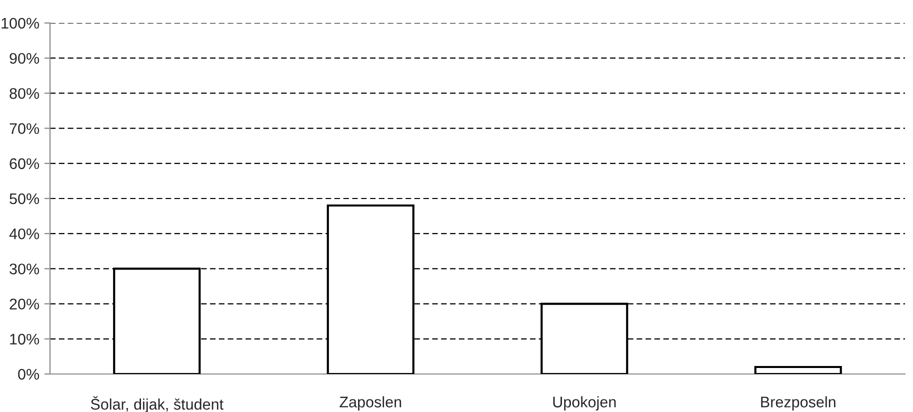  Describe the element at coordinates (24, 234) in the screenshot. I see `y-tick-label: 40%` at that location.